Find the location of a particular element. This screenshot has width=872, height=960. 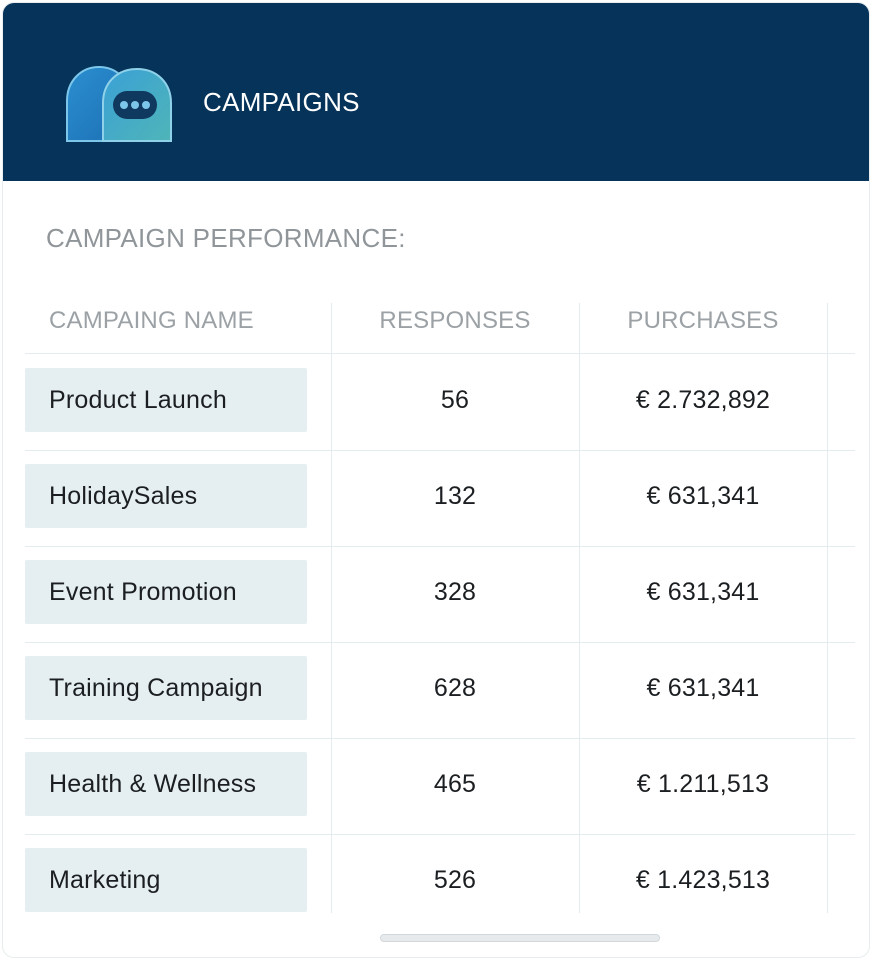

table-row: Training Campaign 628 € 631,341 is located at coordinates (440, 690).